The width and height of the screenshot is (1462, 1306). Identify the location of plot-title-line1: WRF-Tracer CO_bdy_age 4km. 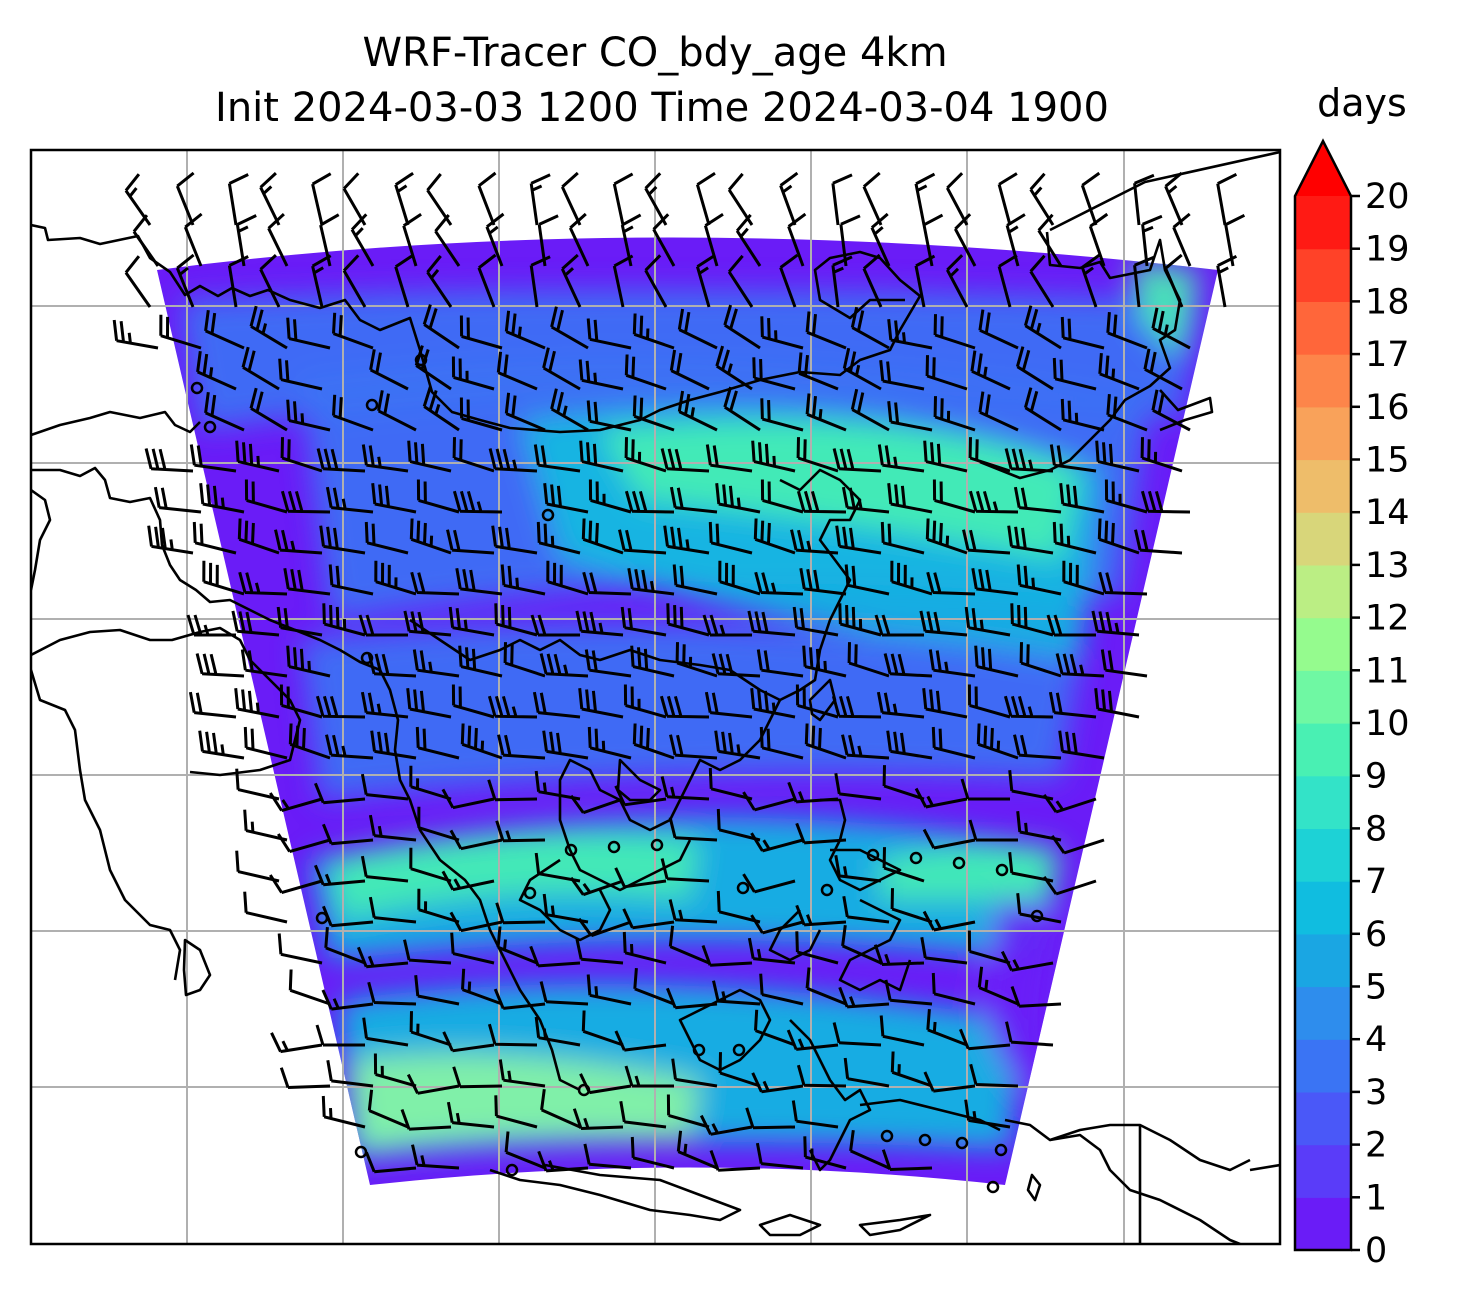
(654, 53).